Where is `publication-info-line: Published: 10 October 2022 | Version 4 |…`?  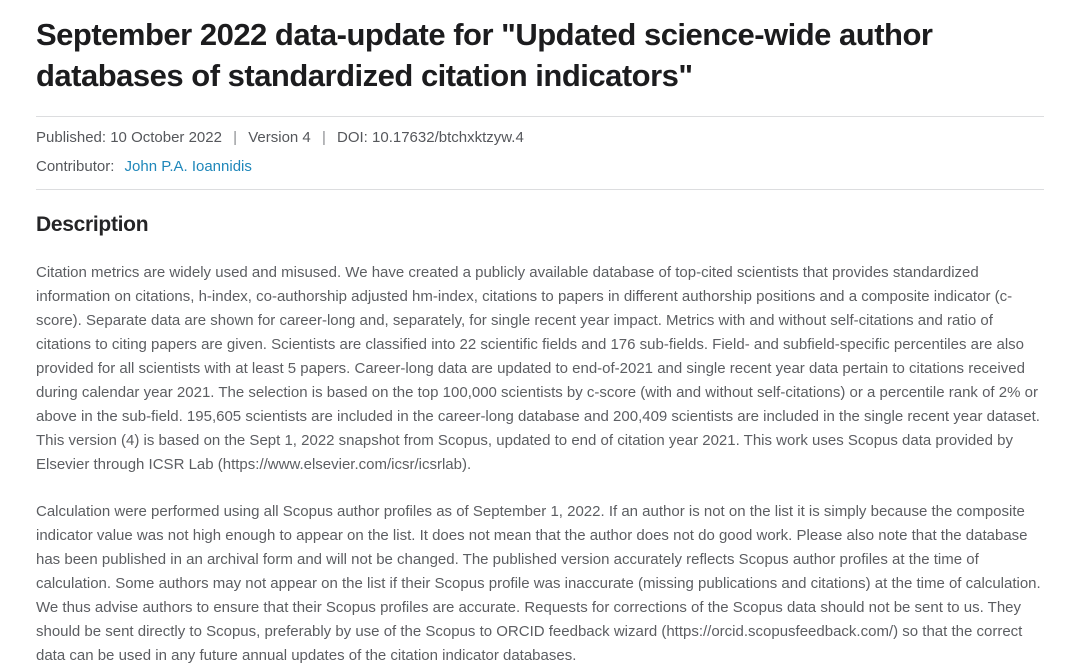 publication-info-line: Published: 10 October 2022 | Version 4 |… is located at coordinates (540, 138).